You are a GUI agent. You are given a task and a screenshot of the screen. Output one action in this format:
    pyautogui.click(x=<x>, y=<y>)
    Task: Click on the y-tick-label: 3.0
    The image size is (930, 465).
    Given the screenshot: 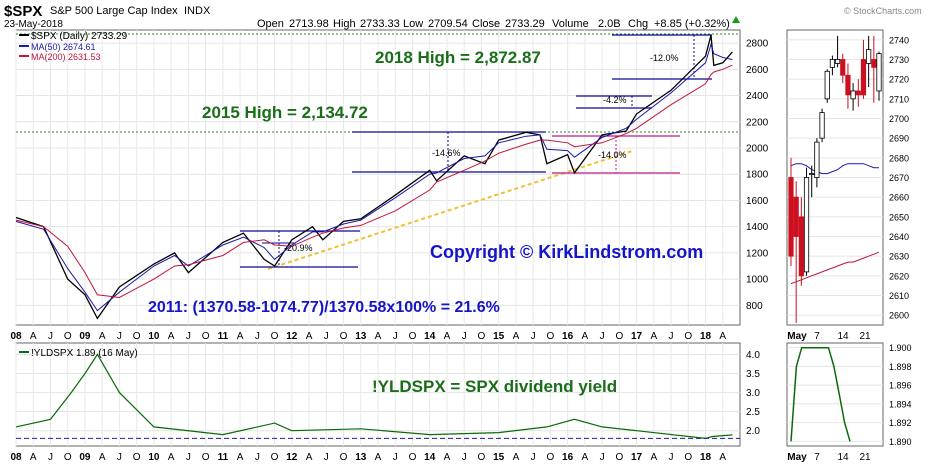 What is the action you would take?
    pyautogui.click(x=753, y=393)
    